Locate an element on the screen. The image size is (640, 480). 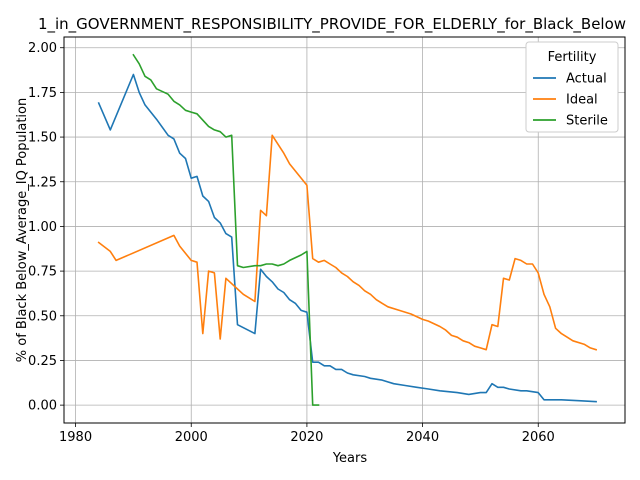
legend-label-ideal: Ideal is located at coordinates (582, 100).